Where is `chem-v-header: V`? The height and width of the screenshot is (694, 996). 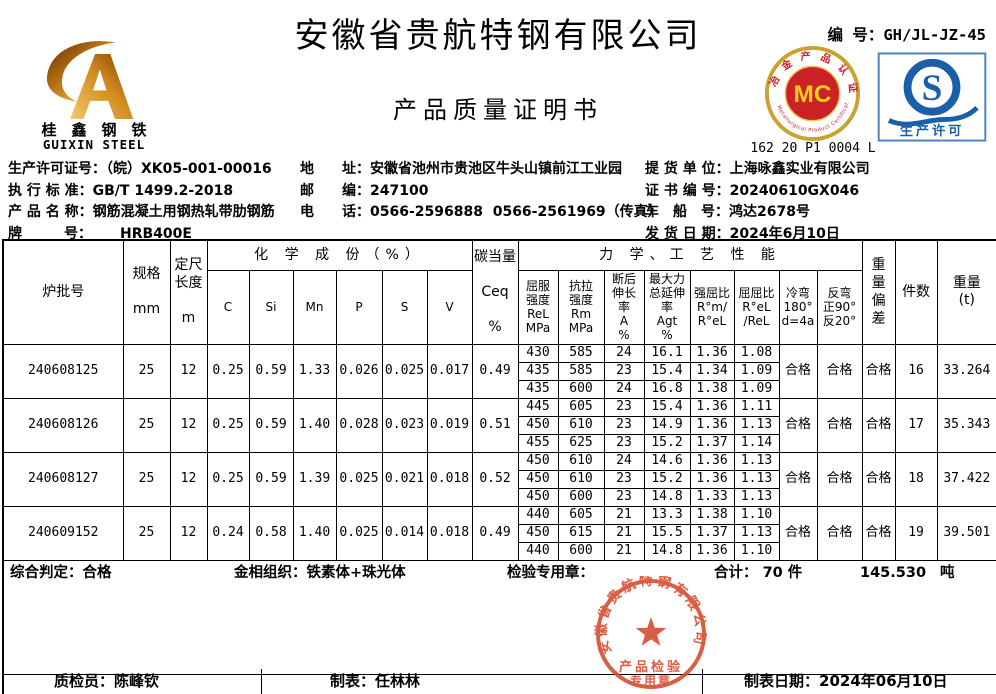
chem-v-header: V is located at coordinates (449, 307).